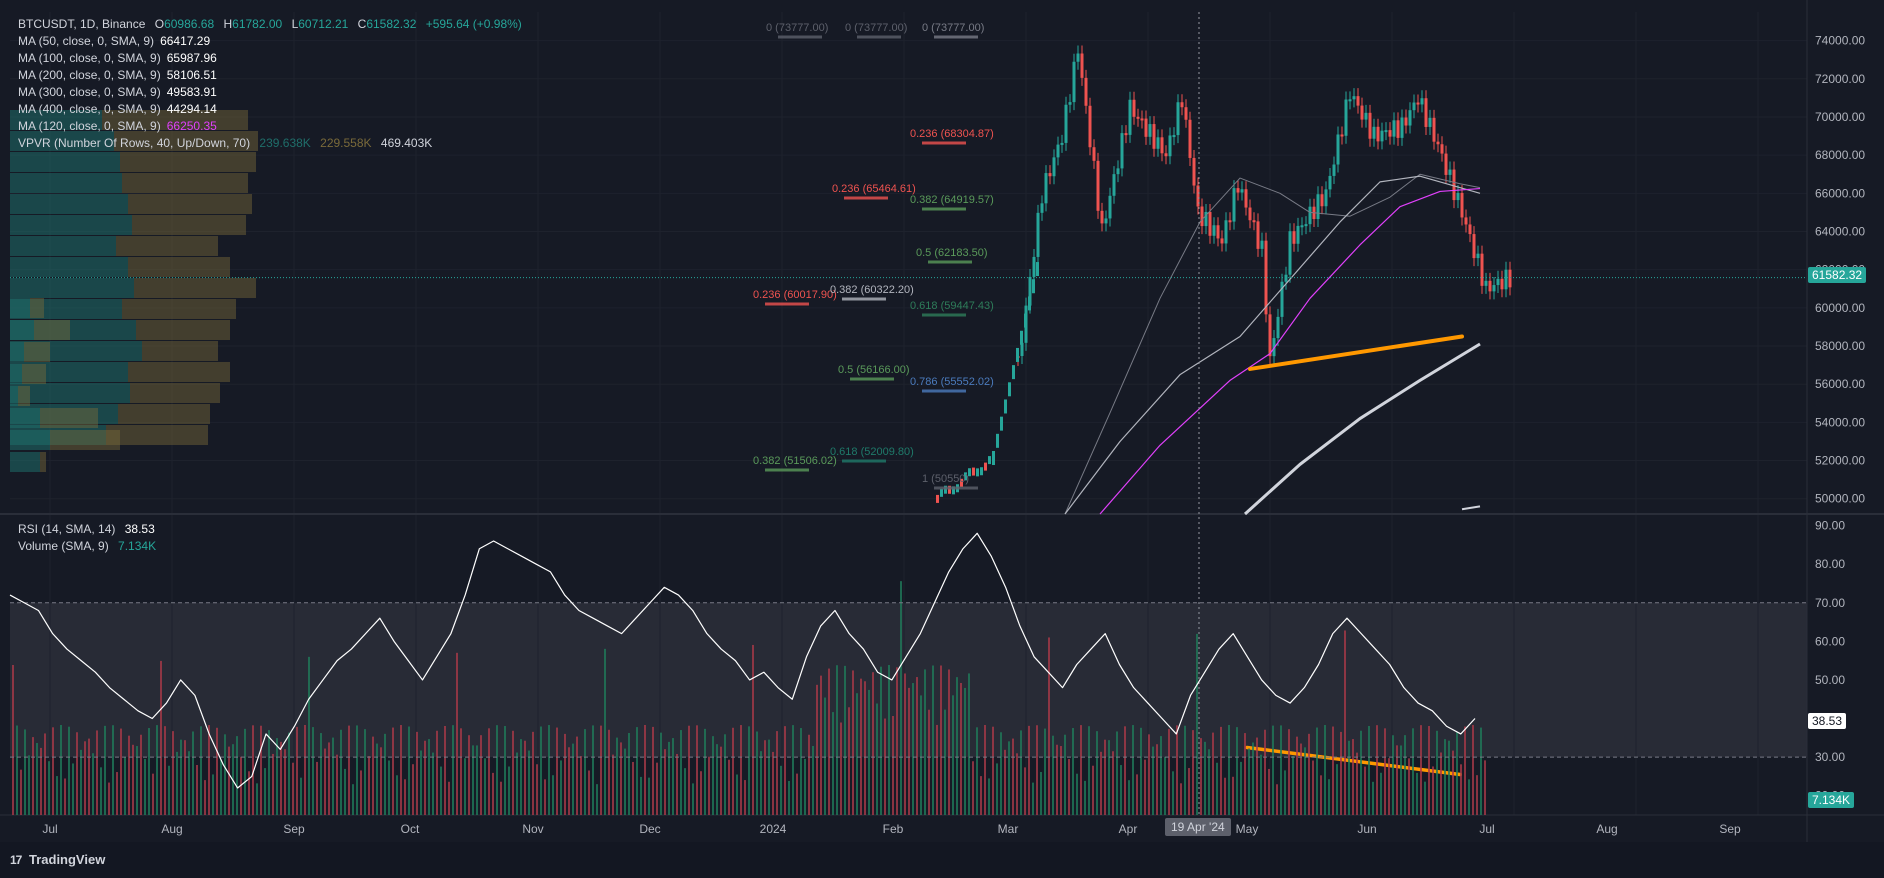 This screenshot has height=878, width=1884. I want to click on volume-legend: Volume (SMA, 9) 7.134K, so click(87, 546).